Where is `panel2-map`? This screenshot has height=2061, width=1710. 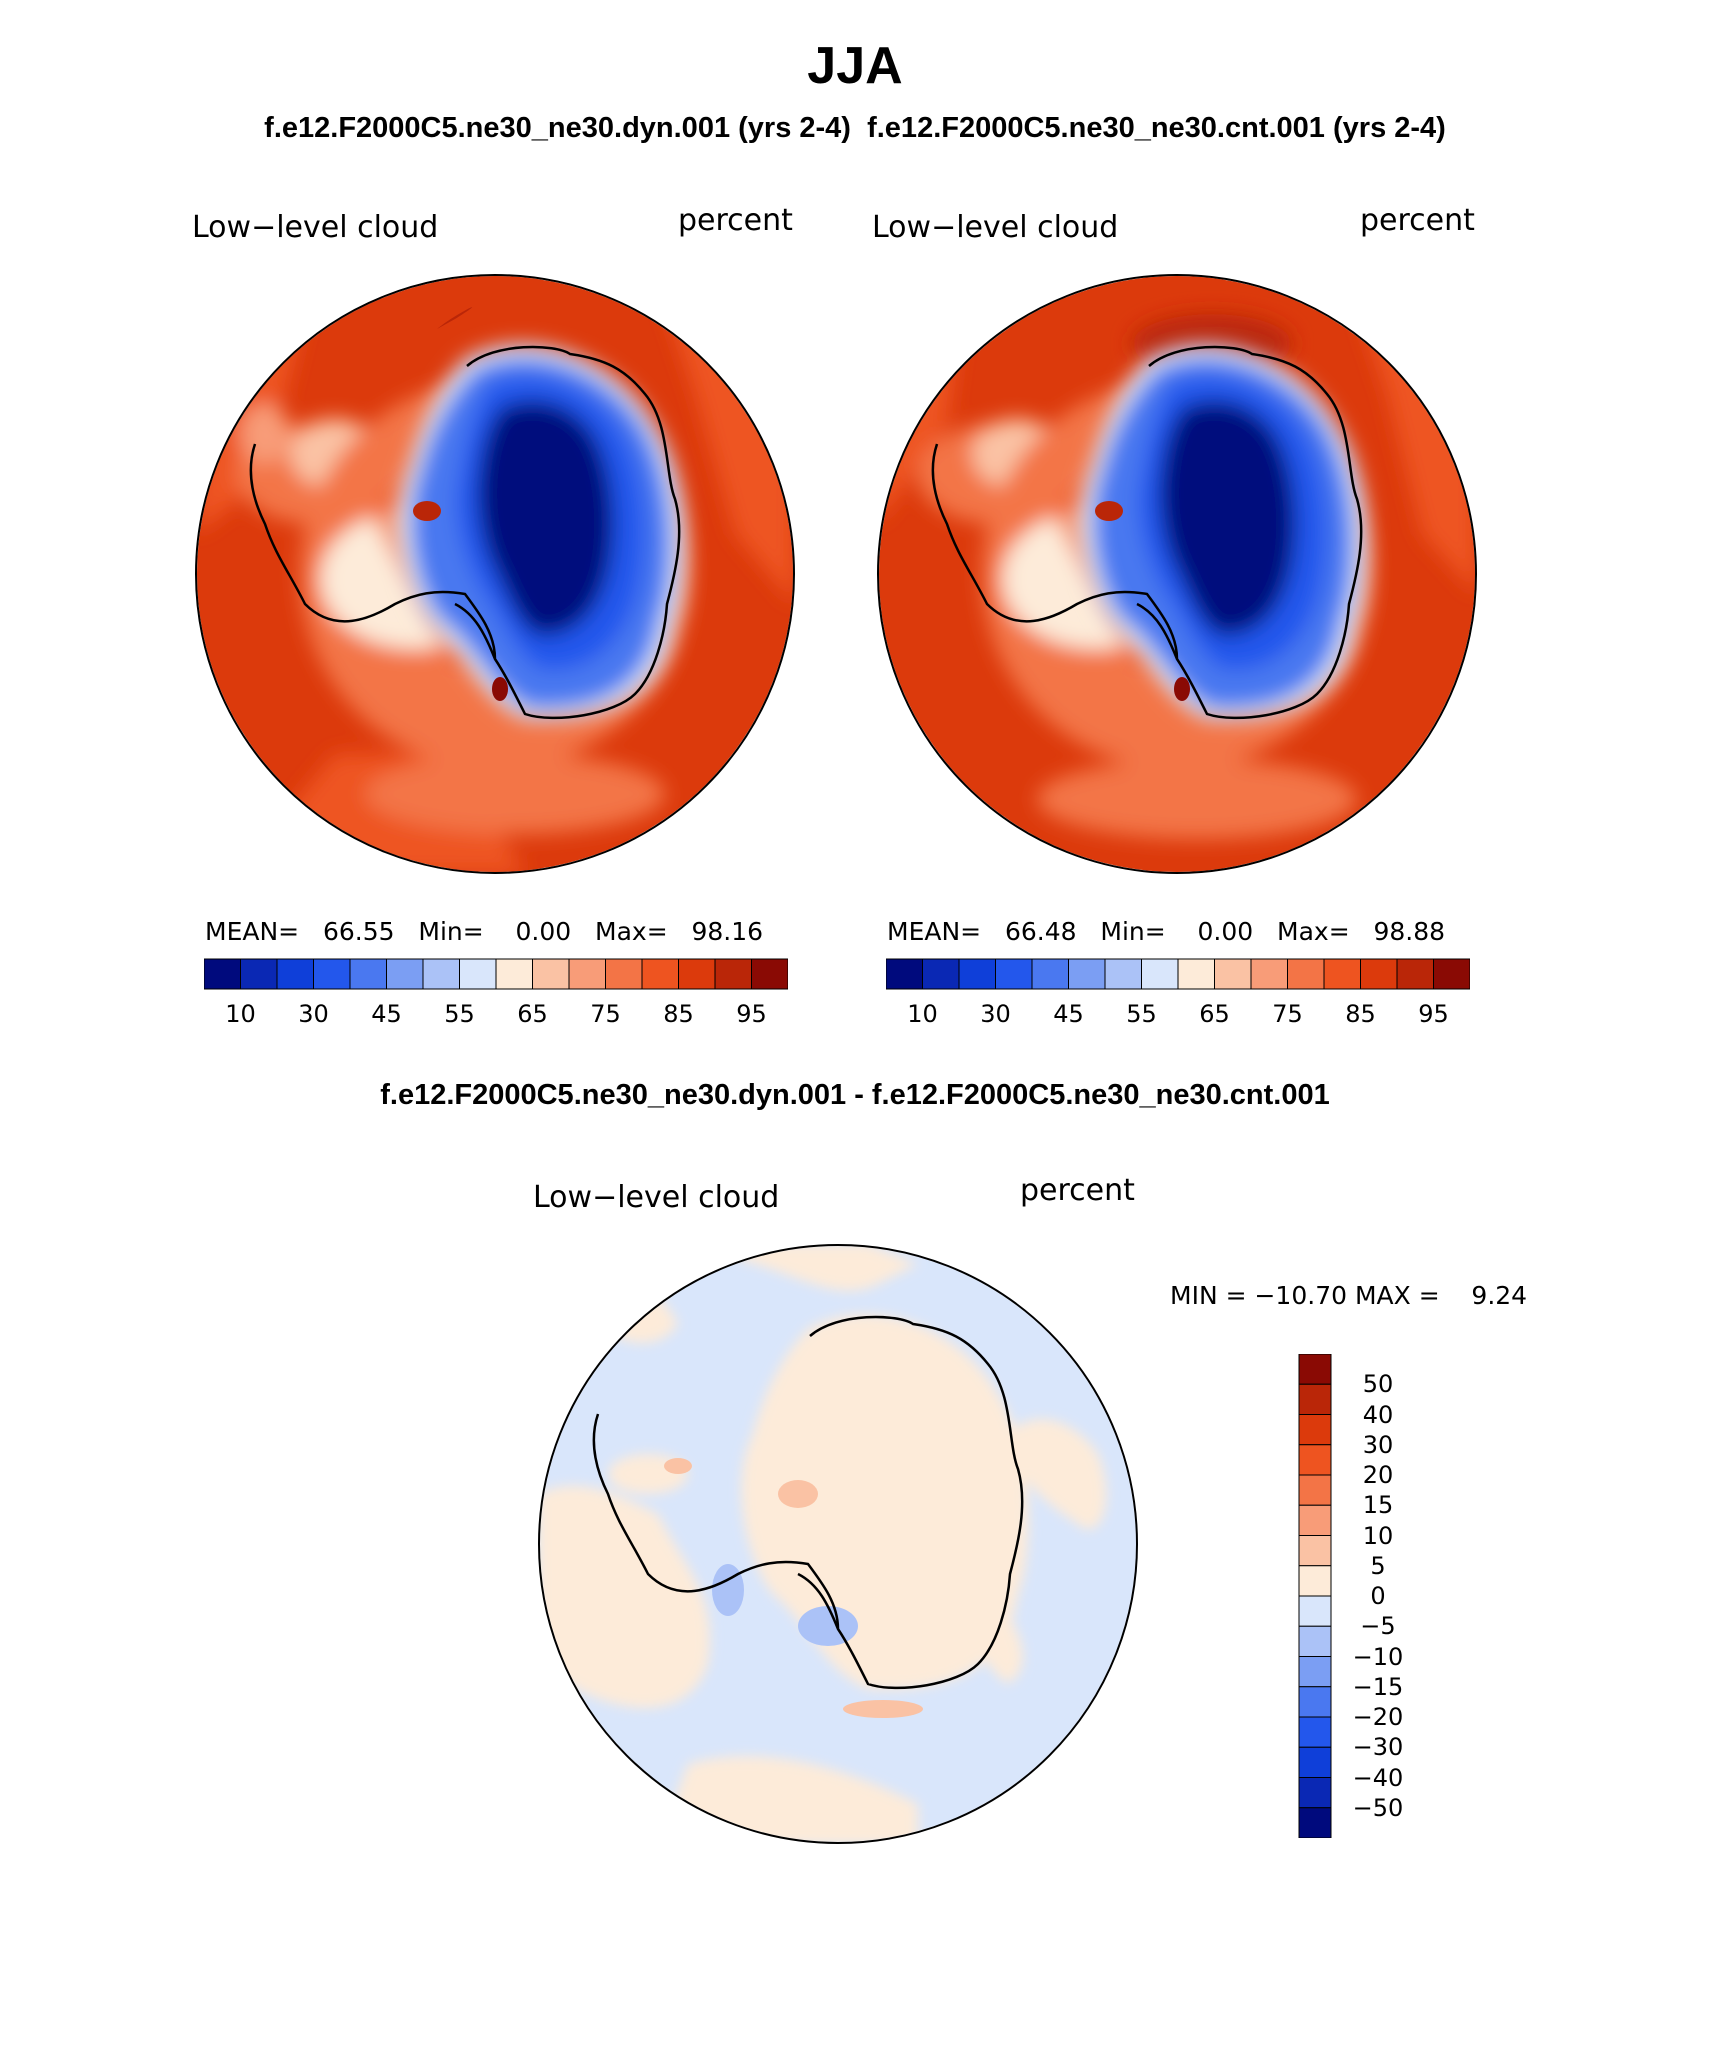
panel2-map is located at coordinates (1177, 574).